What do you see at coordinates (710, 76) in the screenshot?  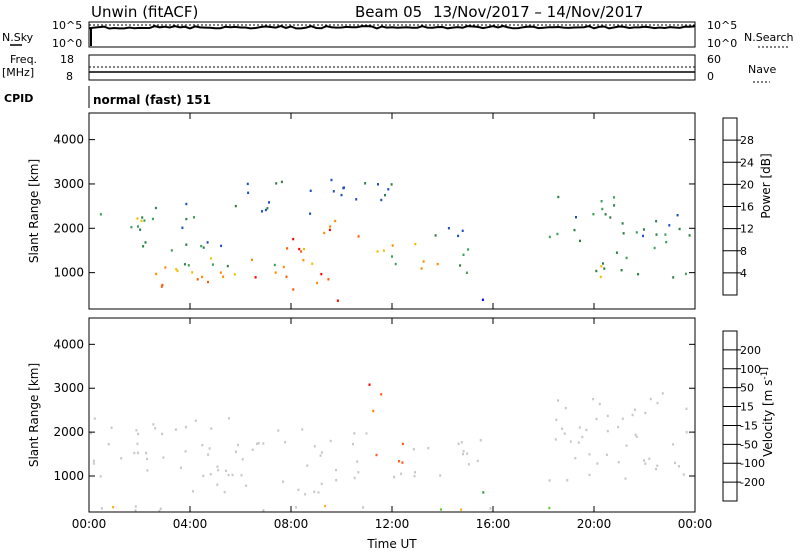 I see `nave-tick-bottom: 0` at bounding box center [710, 76].